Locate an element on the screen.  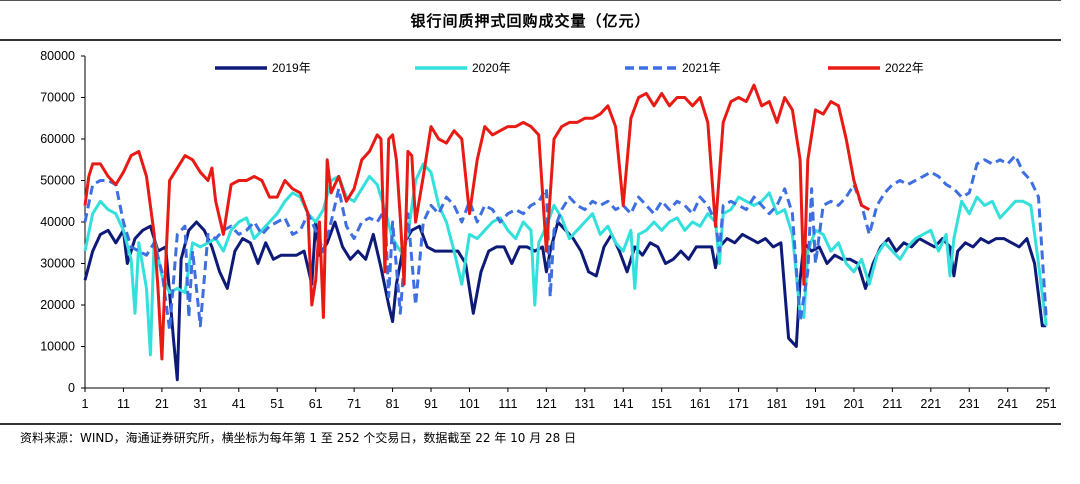
x-tick-label: 201 is located at coordinates (853, 404).